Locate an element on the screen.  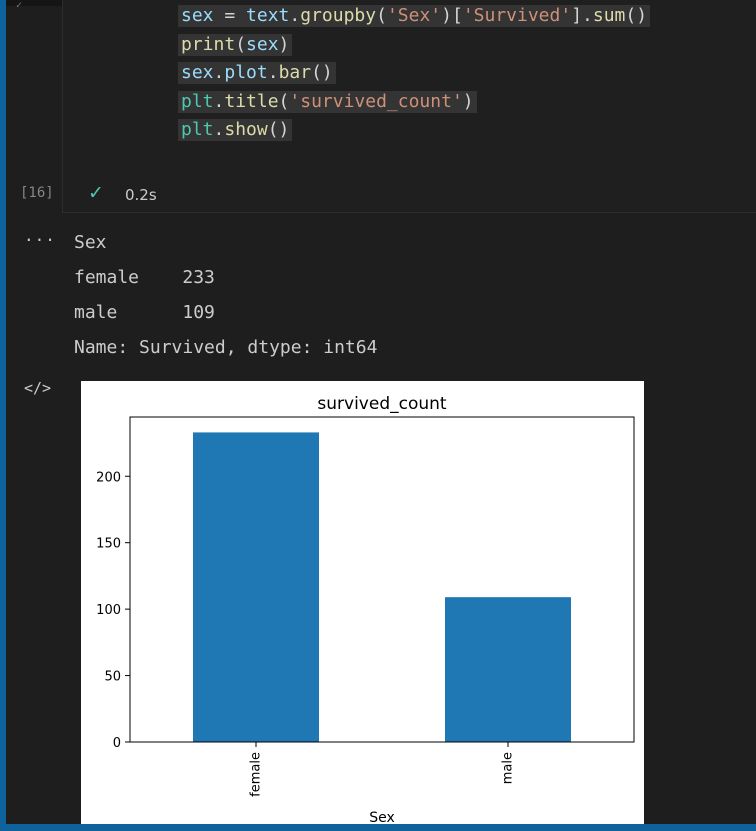
code-line-text: print(sex) is located at coordinates (235, 44).